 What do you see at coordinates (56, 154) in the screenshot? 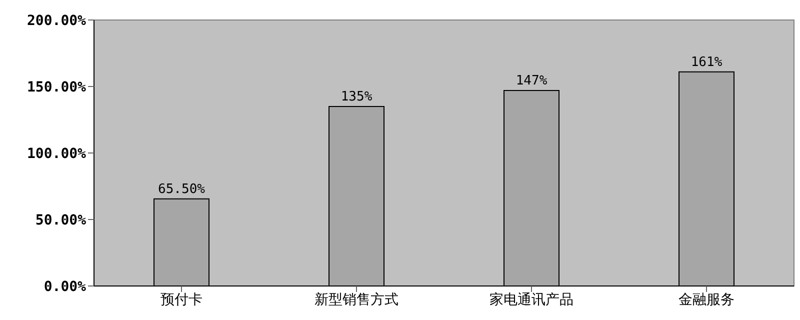
I see `y-tick-label: 100.00%` at bounding box center [56, 154].